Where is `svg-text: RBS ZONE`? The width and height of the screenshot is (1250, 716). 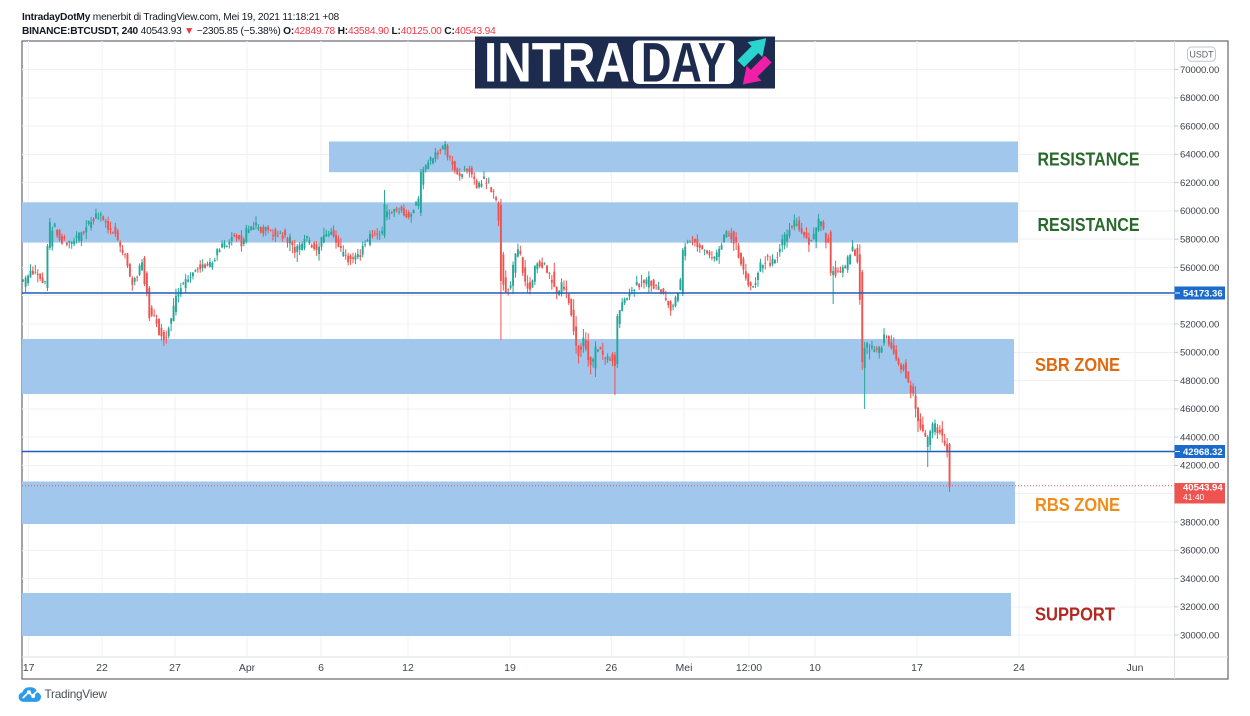 svg-text: RBS ZONE is located at coordinates (1077, 505).